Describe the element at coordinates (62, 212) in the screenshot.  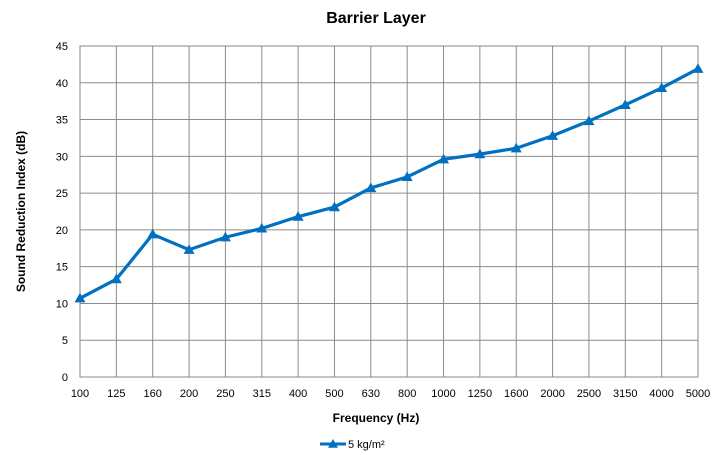
I see `y-axis-ticks: 0 5 10 15 20 25 30 35 40 45` at that location.